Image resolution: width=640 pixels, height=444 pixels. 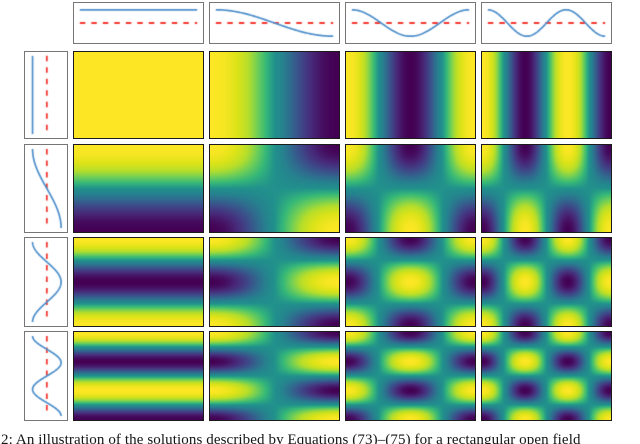 I want to click on heatmap-m2-n3, so click(x=546, y=282).